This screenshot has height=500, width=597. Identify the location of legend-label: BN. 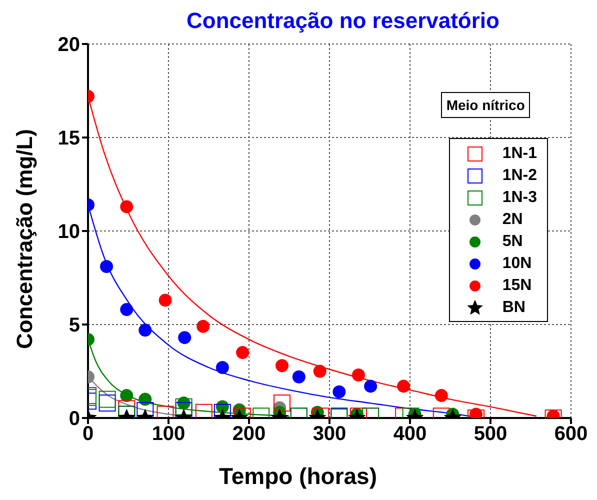
(514, 308).